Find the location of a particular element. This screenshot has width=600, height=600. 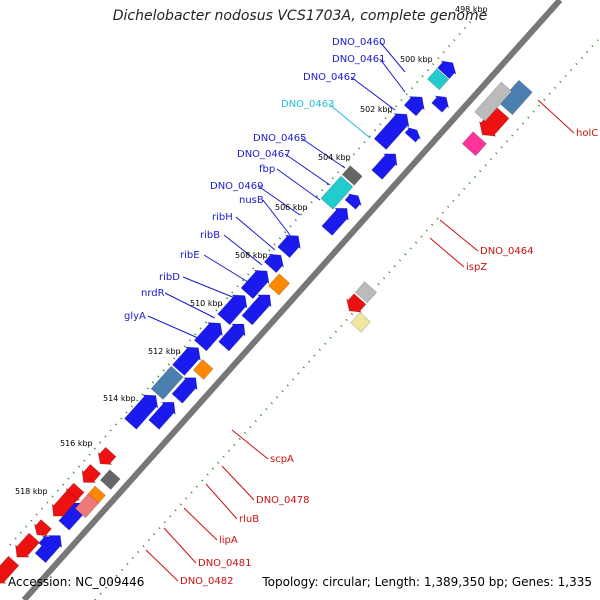

tick-label: 502 kbp is located at coordinates (376, 109).